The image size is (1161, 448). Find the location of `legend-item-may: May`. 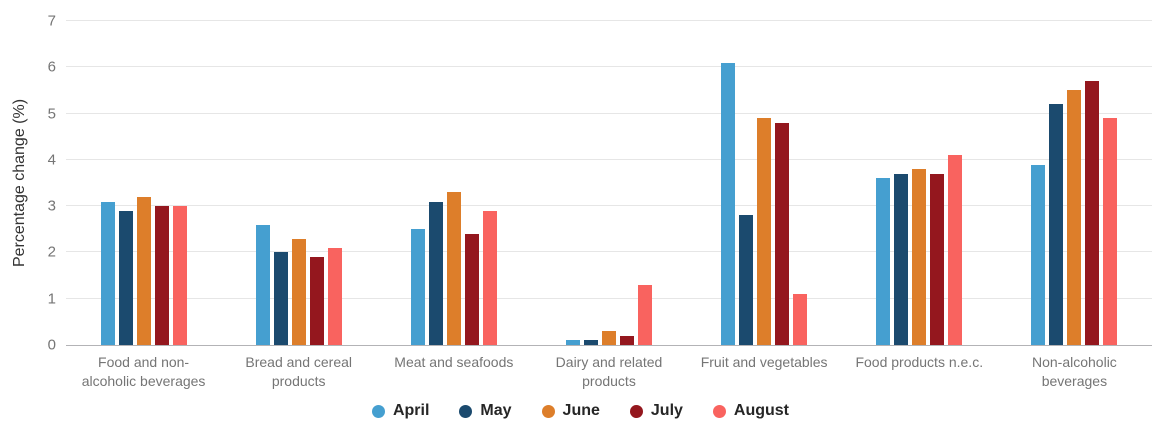

legend-item-may: May is located at coordinates (485, 411).